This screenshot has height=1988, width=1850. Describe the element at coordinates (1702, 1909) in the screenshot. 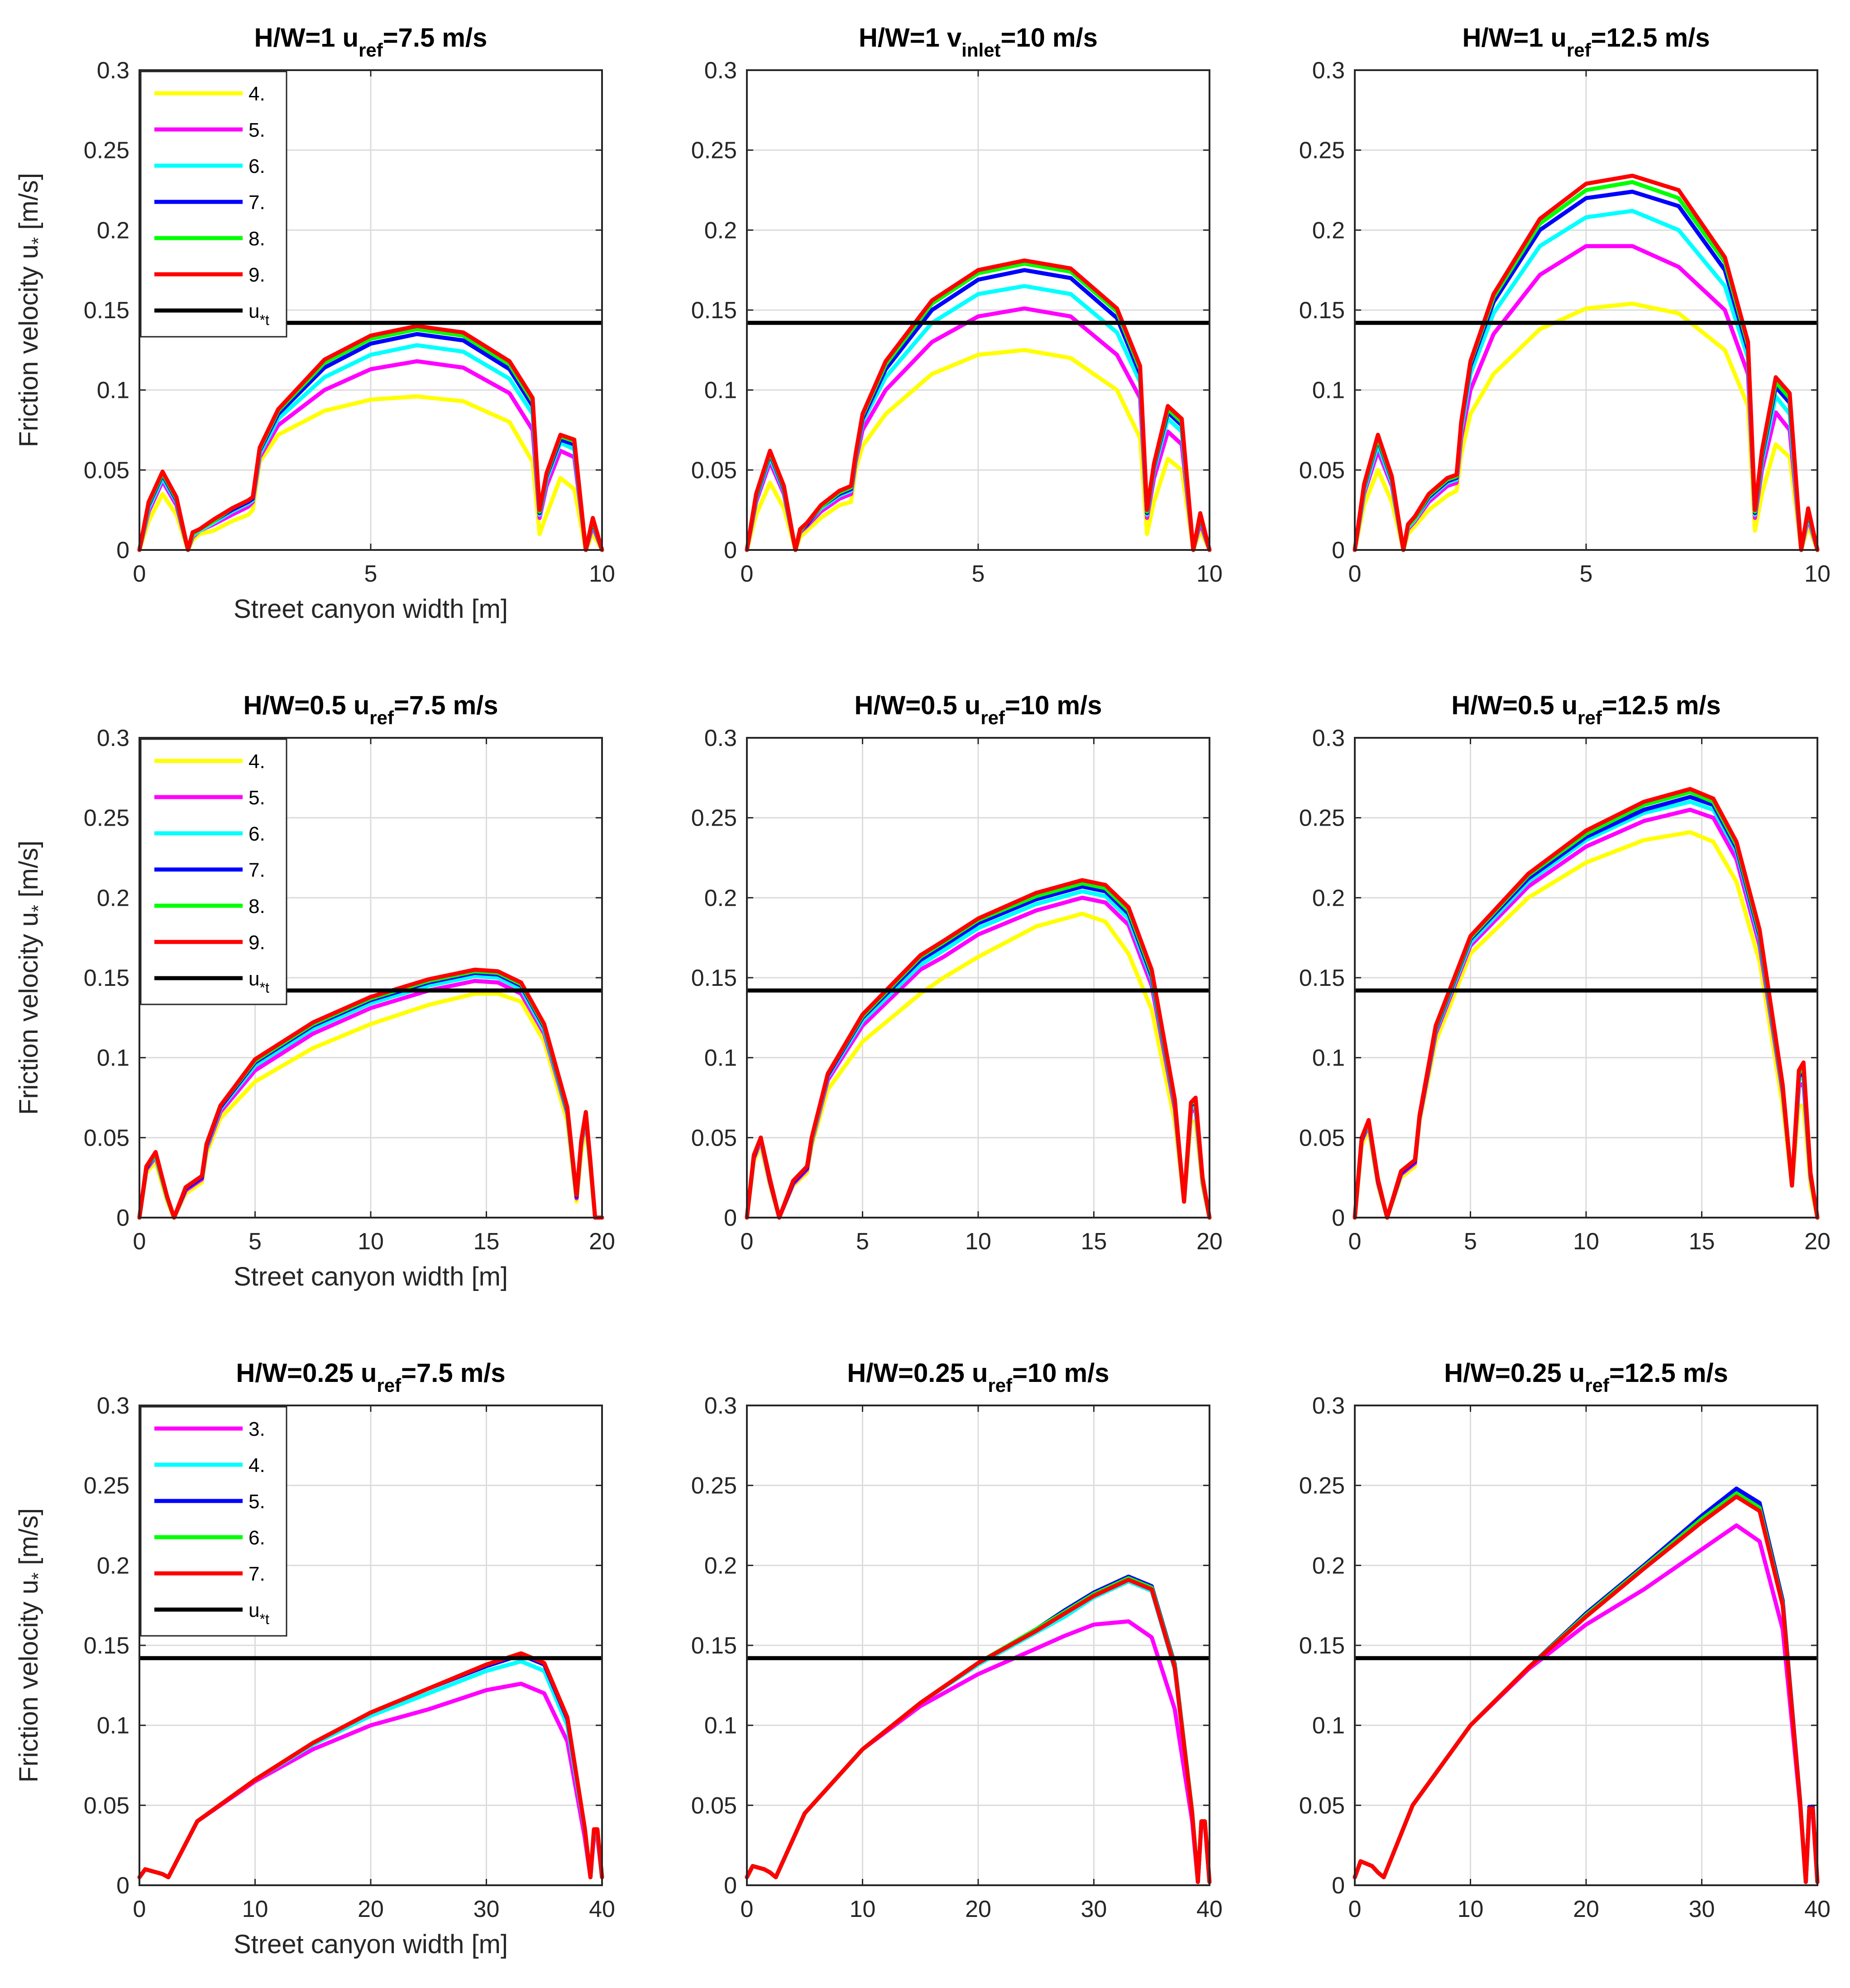

I see `x-tick-label: 30` at that location.